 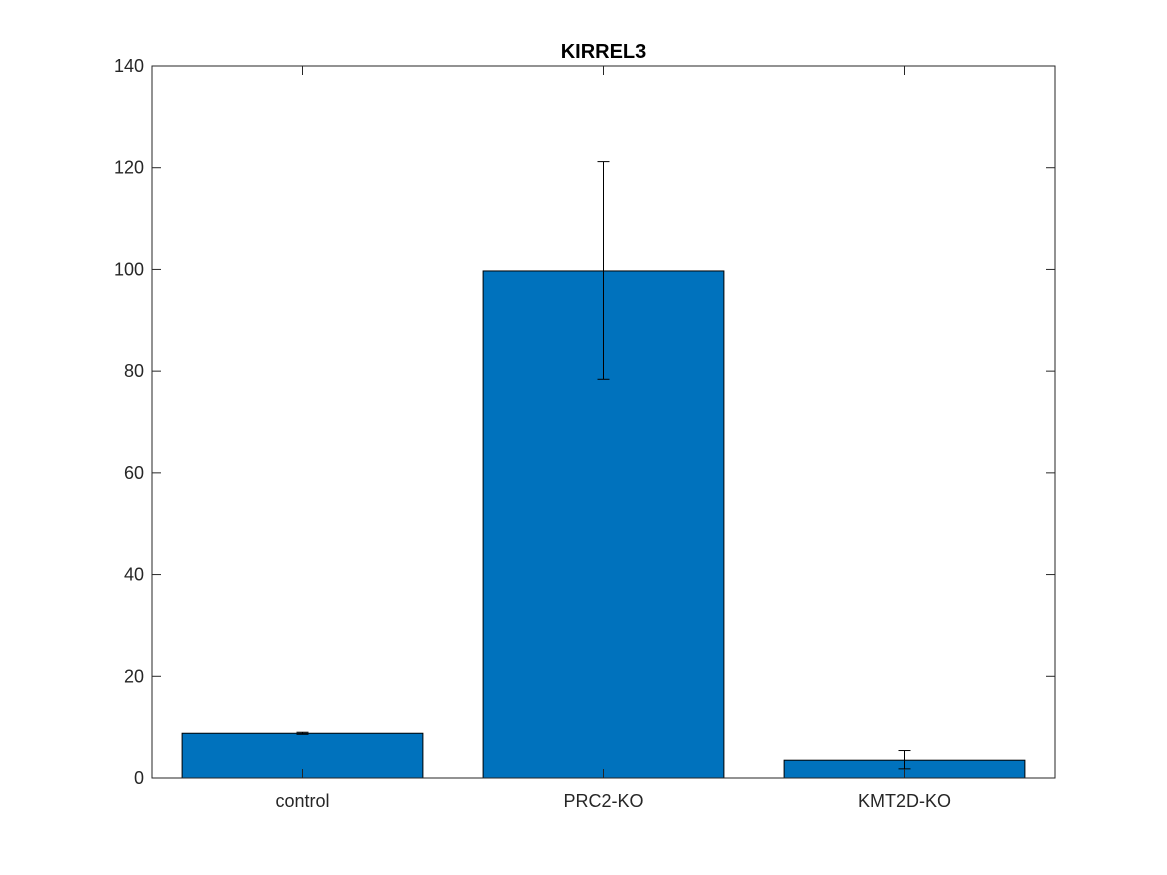 I want to click on y-tick-label: 100, so click(x=129, y=269).